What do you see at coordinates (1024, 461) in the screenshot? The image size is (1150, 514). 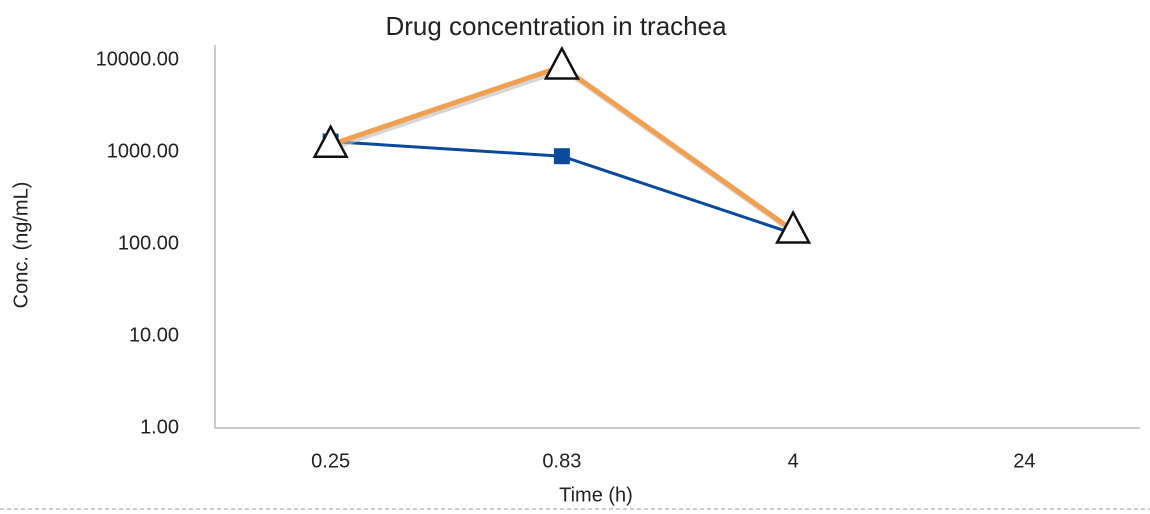 I see `x-tick-label: 24` at bounding box center [1024, 461].